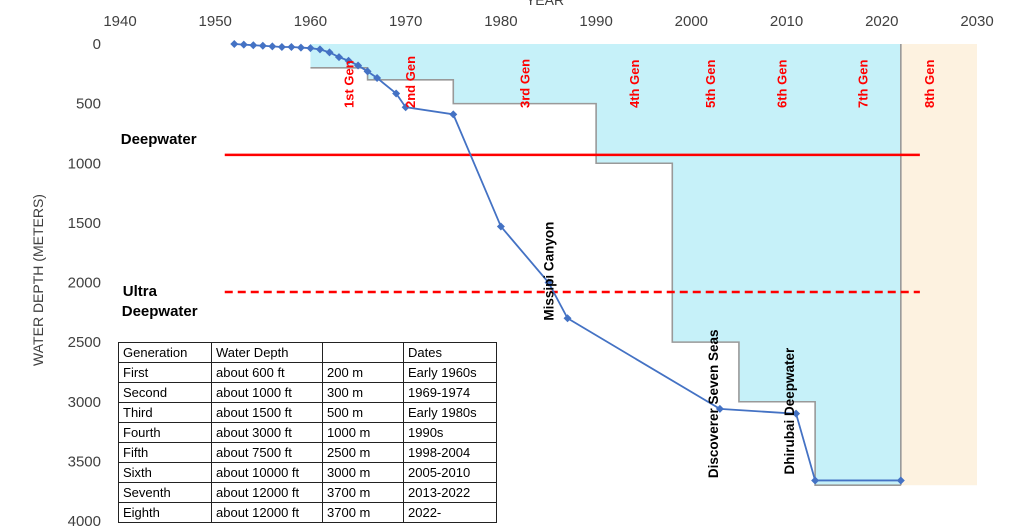 This screenshot has height=532, width=1021. I want to click on generation-label: 7th Gen, so click(862, 84).